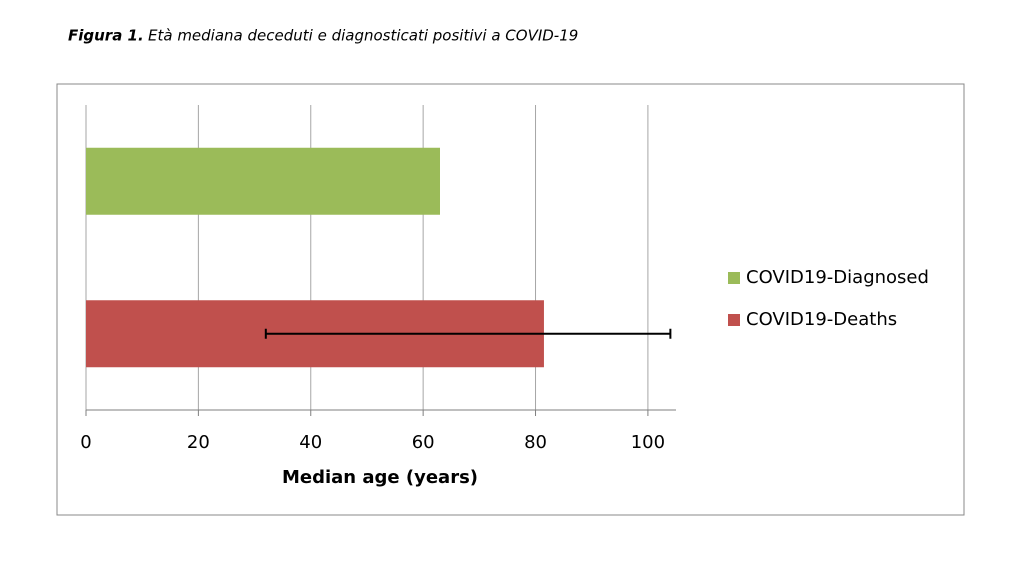 The width and height of the screenshot is (1029, 563). Describe the element at coordinates (85, 442) in the screenshot. I see `x-tick-label: 0` at that location.